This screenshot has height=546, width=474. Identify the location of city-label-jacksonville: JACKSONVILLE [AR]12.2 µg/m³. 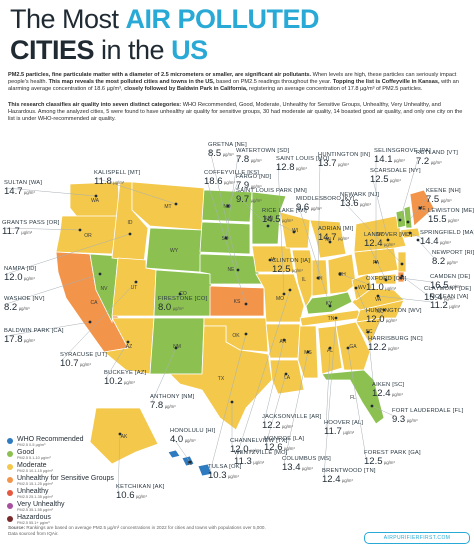
(292, 422).